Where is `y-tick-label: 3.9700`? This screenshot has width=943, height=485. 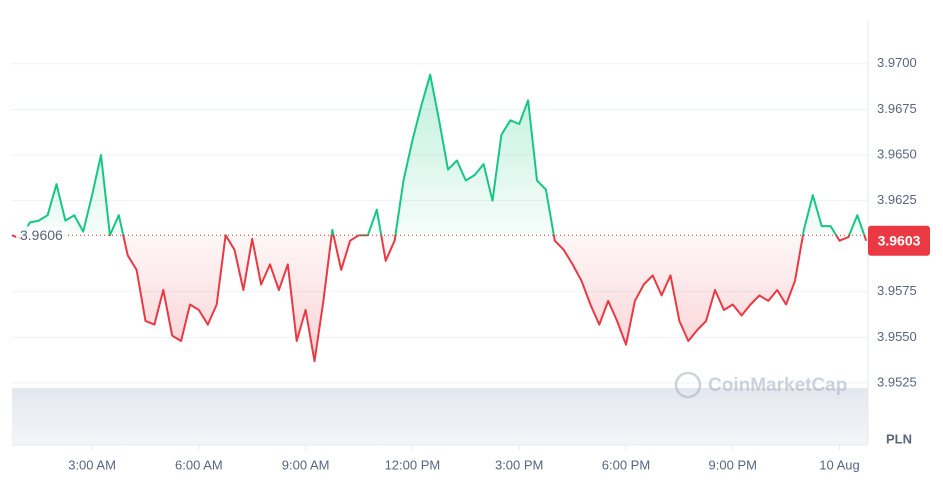
y-tick-label: 3.9700 is located at coordinates (897, 62).